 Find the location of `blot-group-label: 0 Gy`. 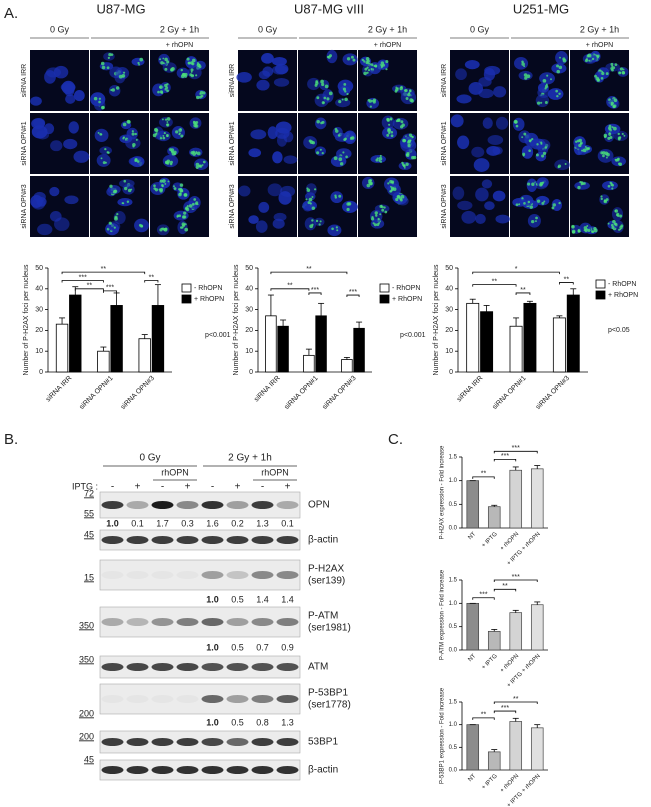

blot-group-label: 0 Gy is located at coordinates (149, 458).